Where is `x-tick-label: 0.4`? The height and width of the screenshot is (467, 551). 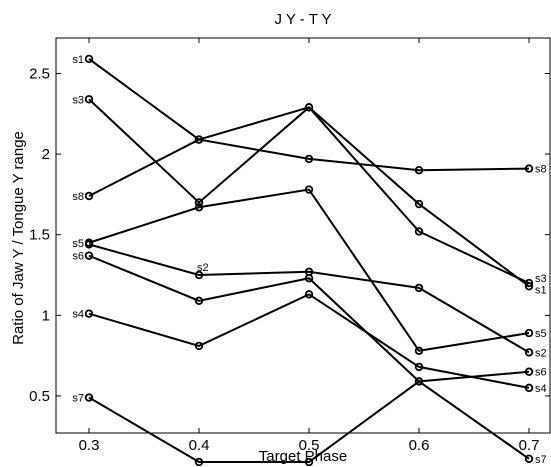 x-tick-label: 0.4 is located at coordinates (199, 445).